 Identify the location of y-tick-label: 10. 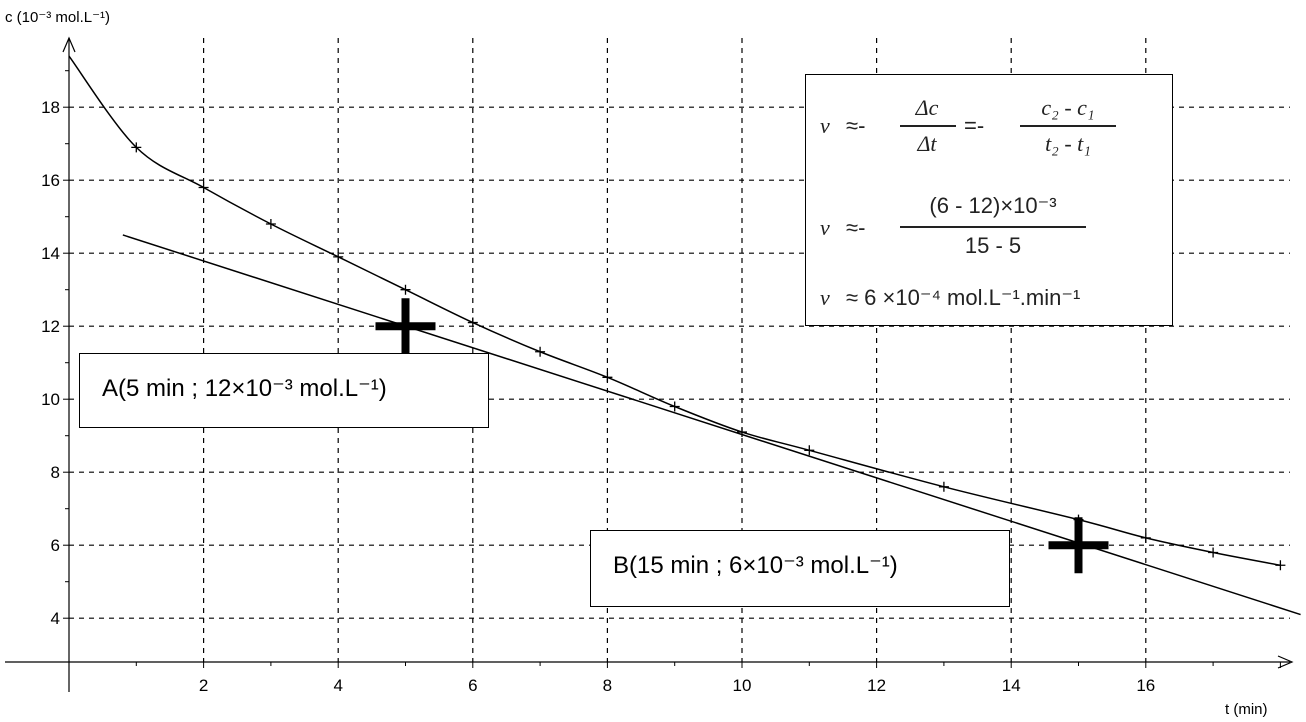
(50, 399).